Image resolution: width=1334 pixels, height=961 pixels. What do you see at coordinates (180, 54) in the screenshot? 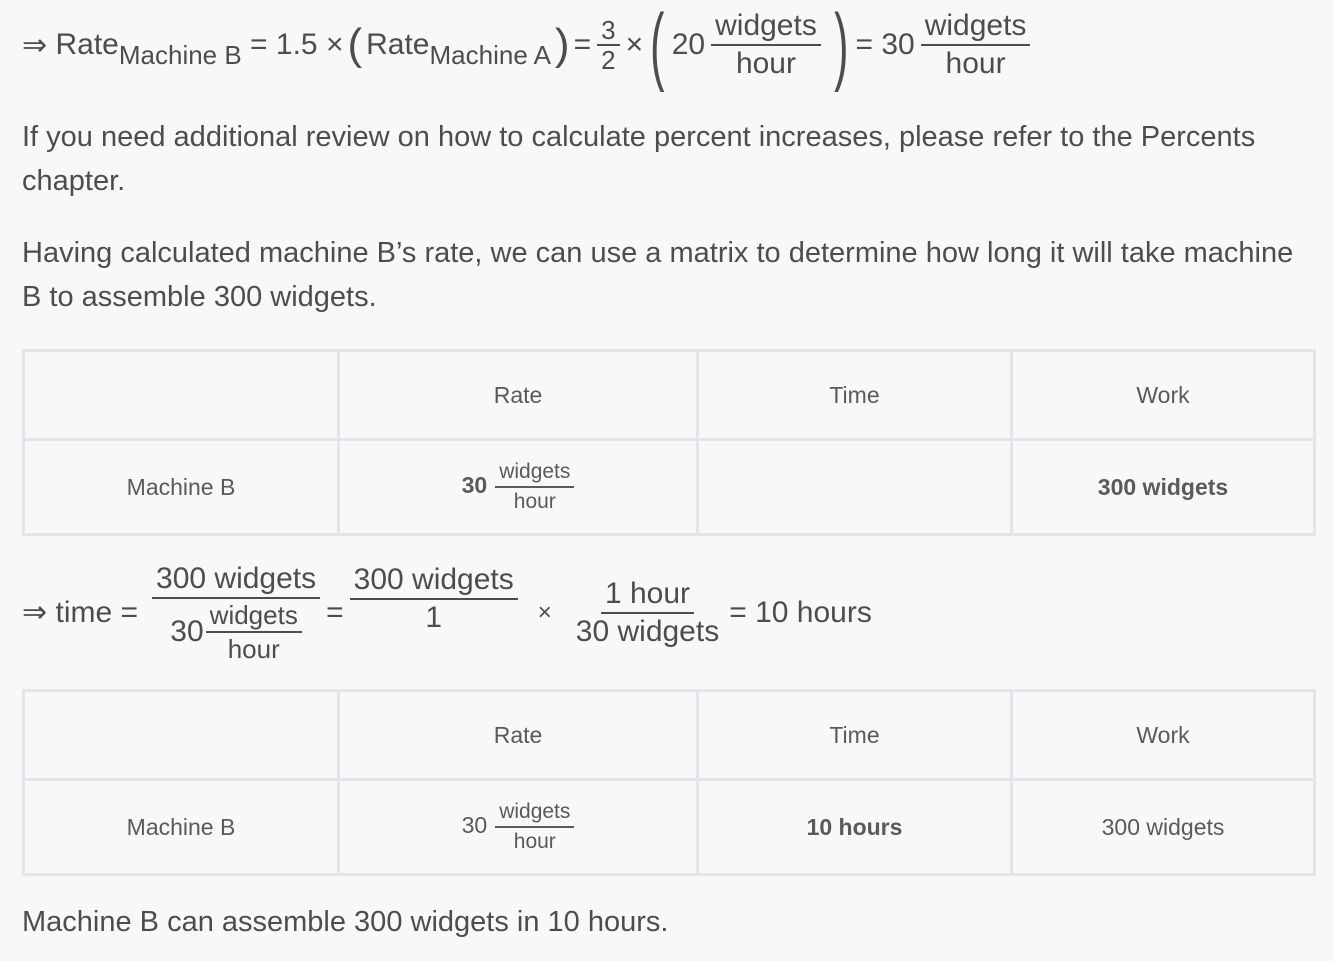
I see `subscript-machine-b: Machine B` at bounding box center [180, 54].